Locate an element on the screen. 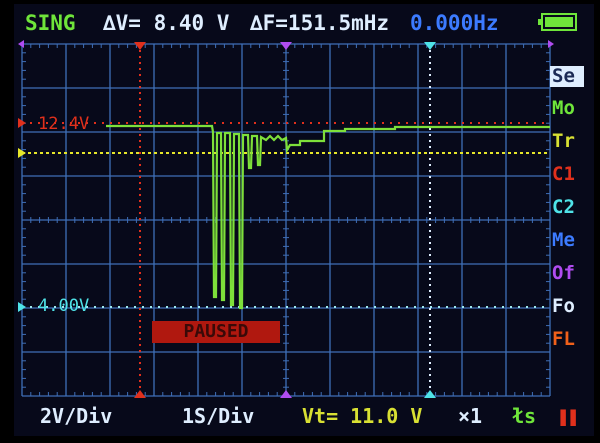 This screenshot has height=443, width=600. delta-voltage-readout: ∆V= 8.40 V is located at coordinates (166, 23).